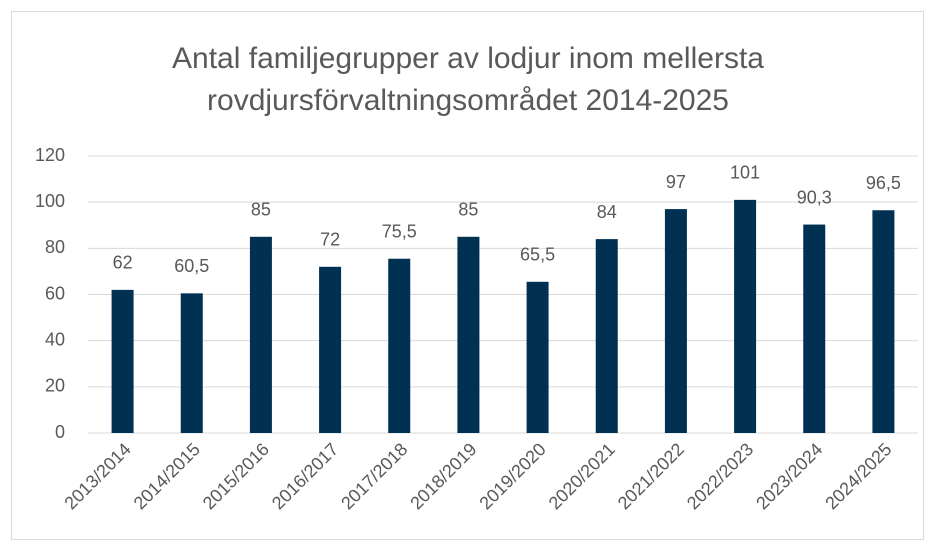 Image resolution: width=936 pixels, height=553 pixels. Describe the element at coordinates (55, 339) in the screenshot. I see `y-tick-label: 40` at that location.